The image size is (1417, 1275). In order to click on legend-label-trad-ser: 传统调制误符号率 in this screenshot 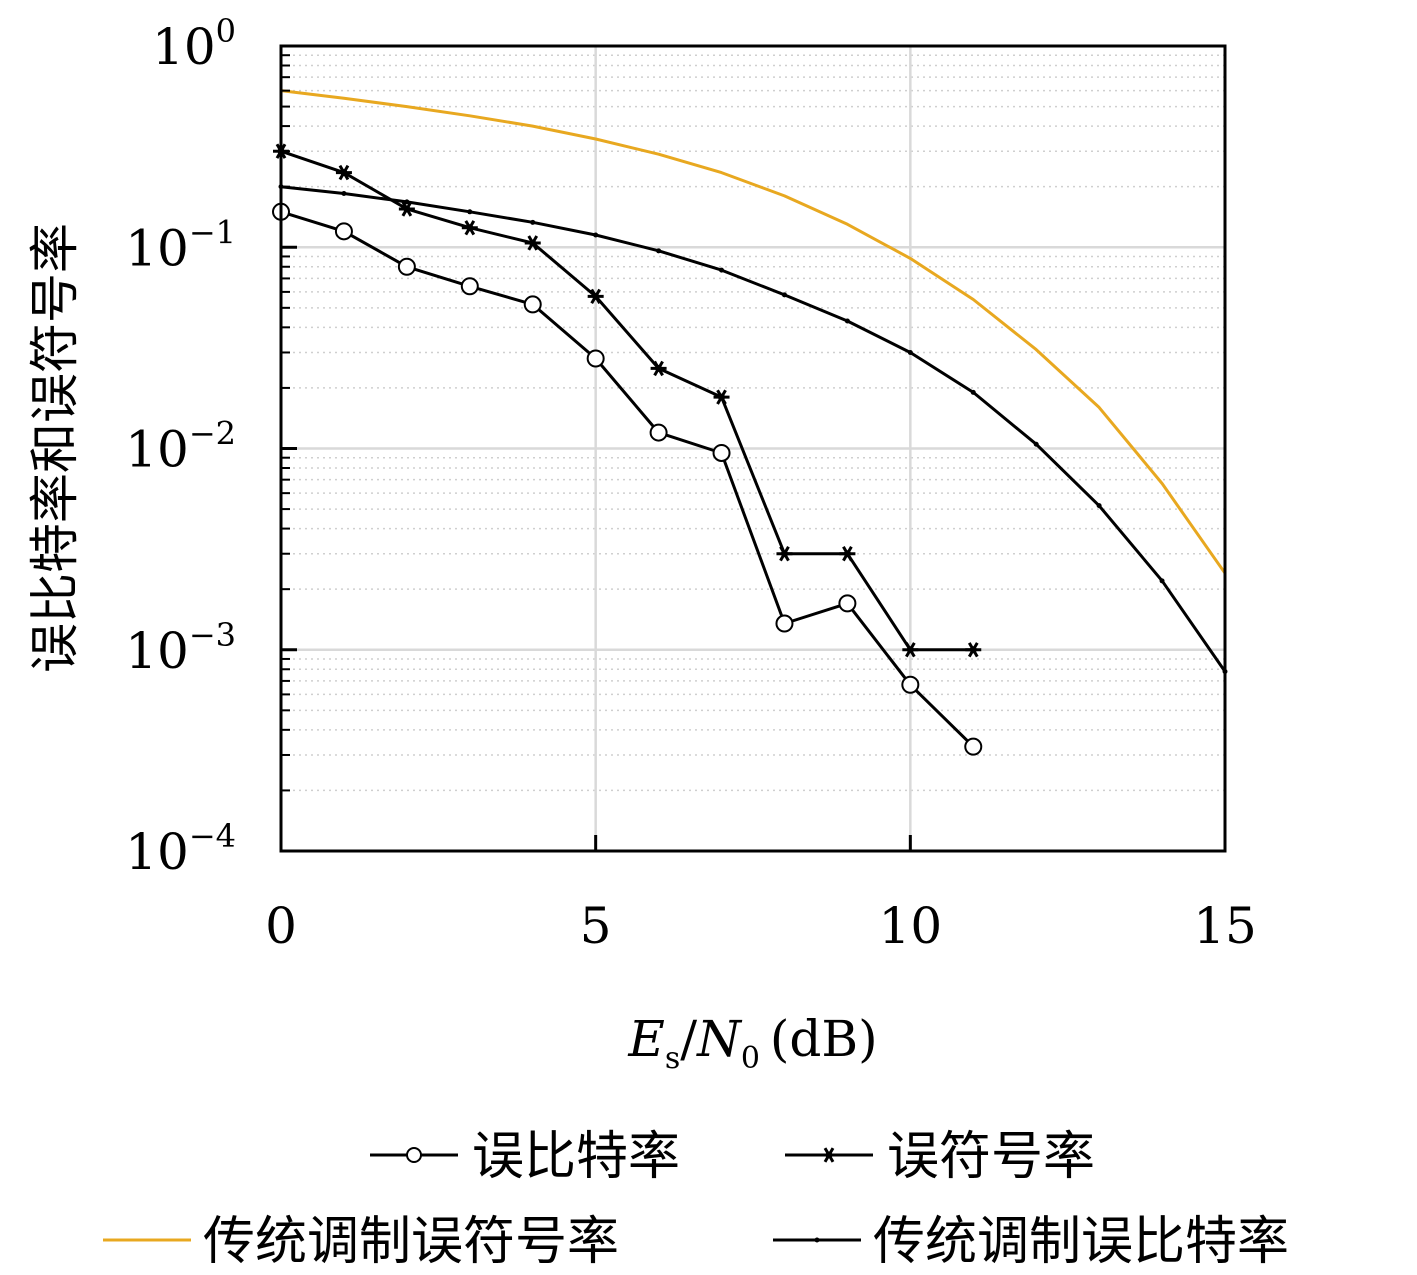, I will do `click(411, 1242)`.